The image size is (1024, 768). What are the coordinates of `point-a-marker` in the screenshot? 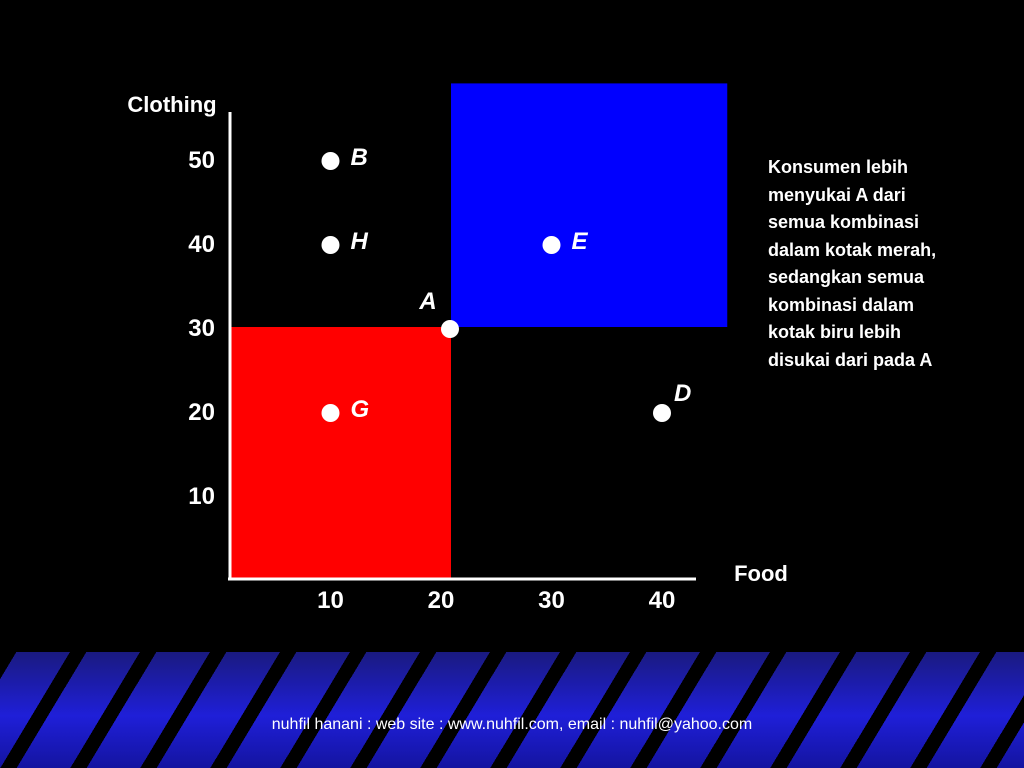 It's located at (450, 329).